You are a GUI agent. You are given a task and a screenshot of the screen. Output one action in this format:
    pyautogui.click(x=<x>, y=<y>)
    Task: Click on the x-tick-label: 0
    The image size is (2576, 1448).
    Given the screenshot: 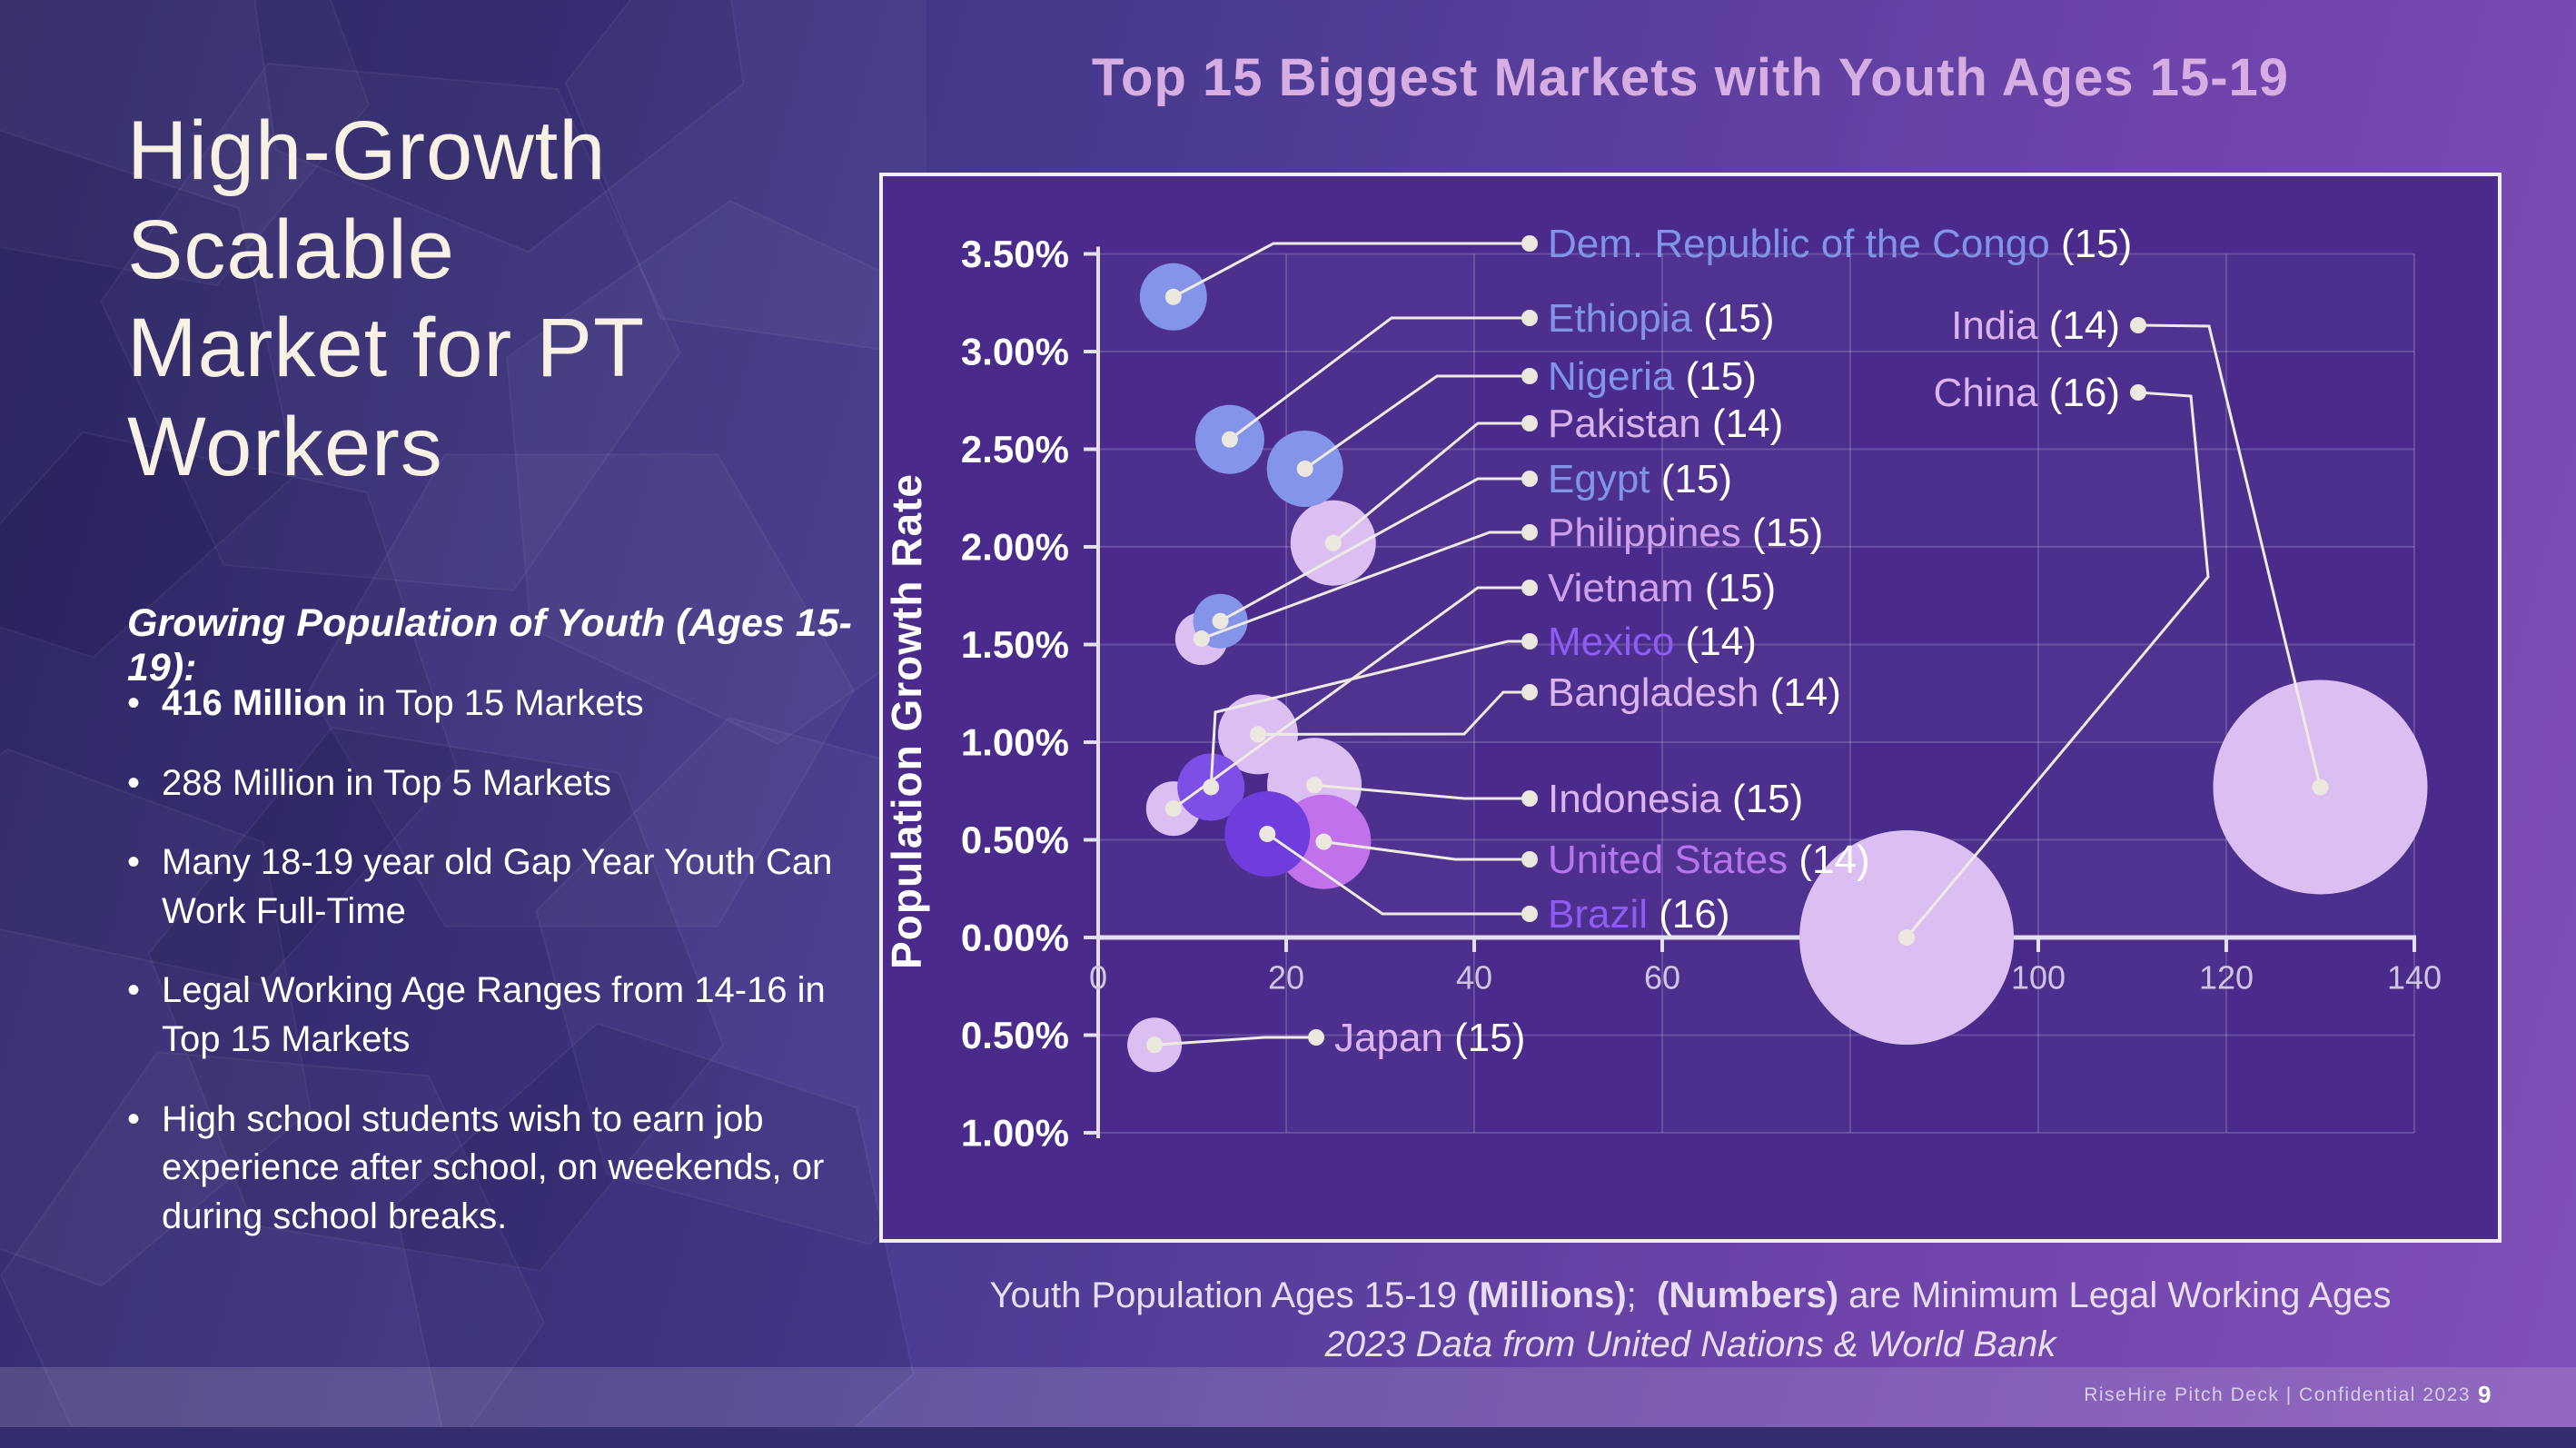 What is the action you would take?
    pyautogui.click(x=1098, y=978)
    